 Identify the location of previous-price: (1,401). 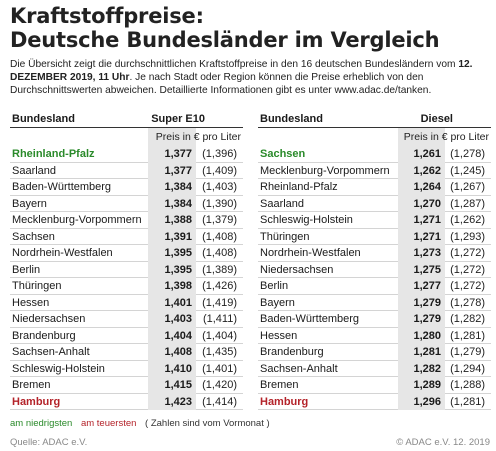
(219, 368).